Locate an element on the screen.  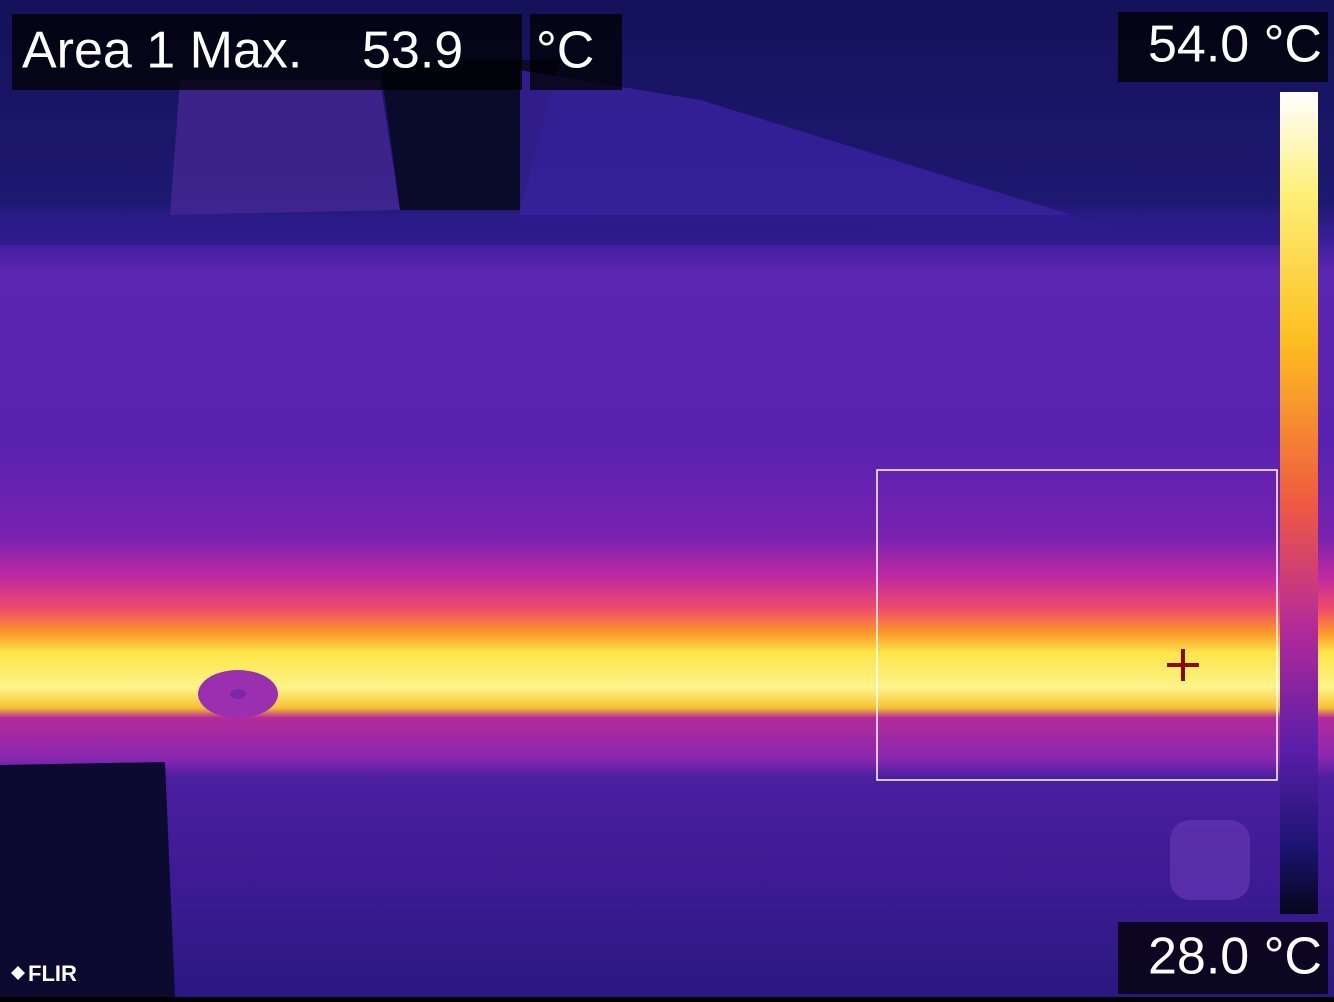
upper-object is located at coordinates (285, 147).